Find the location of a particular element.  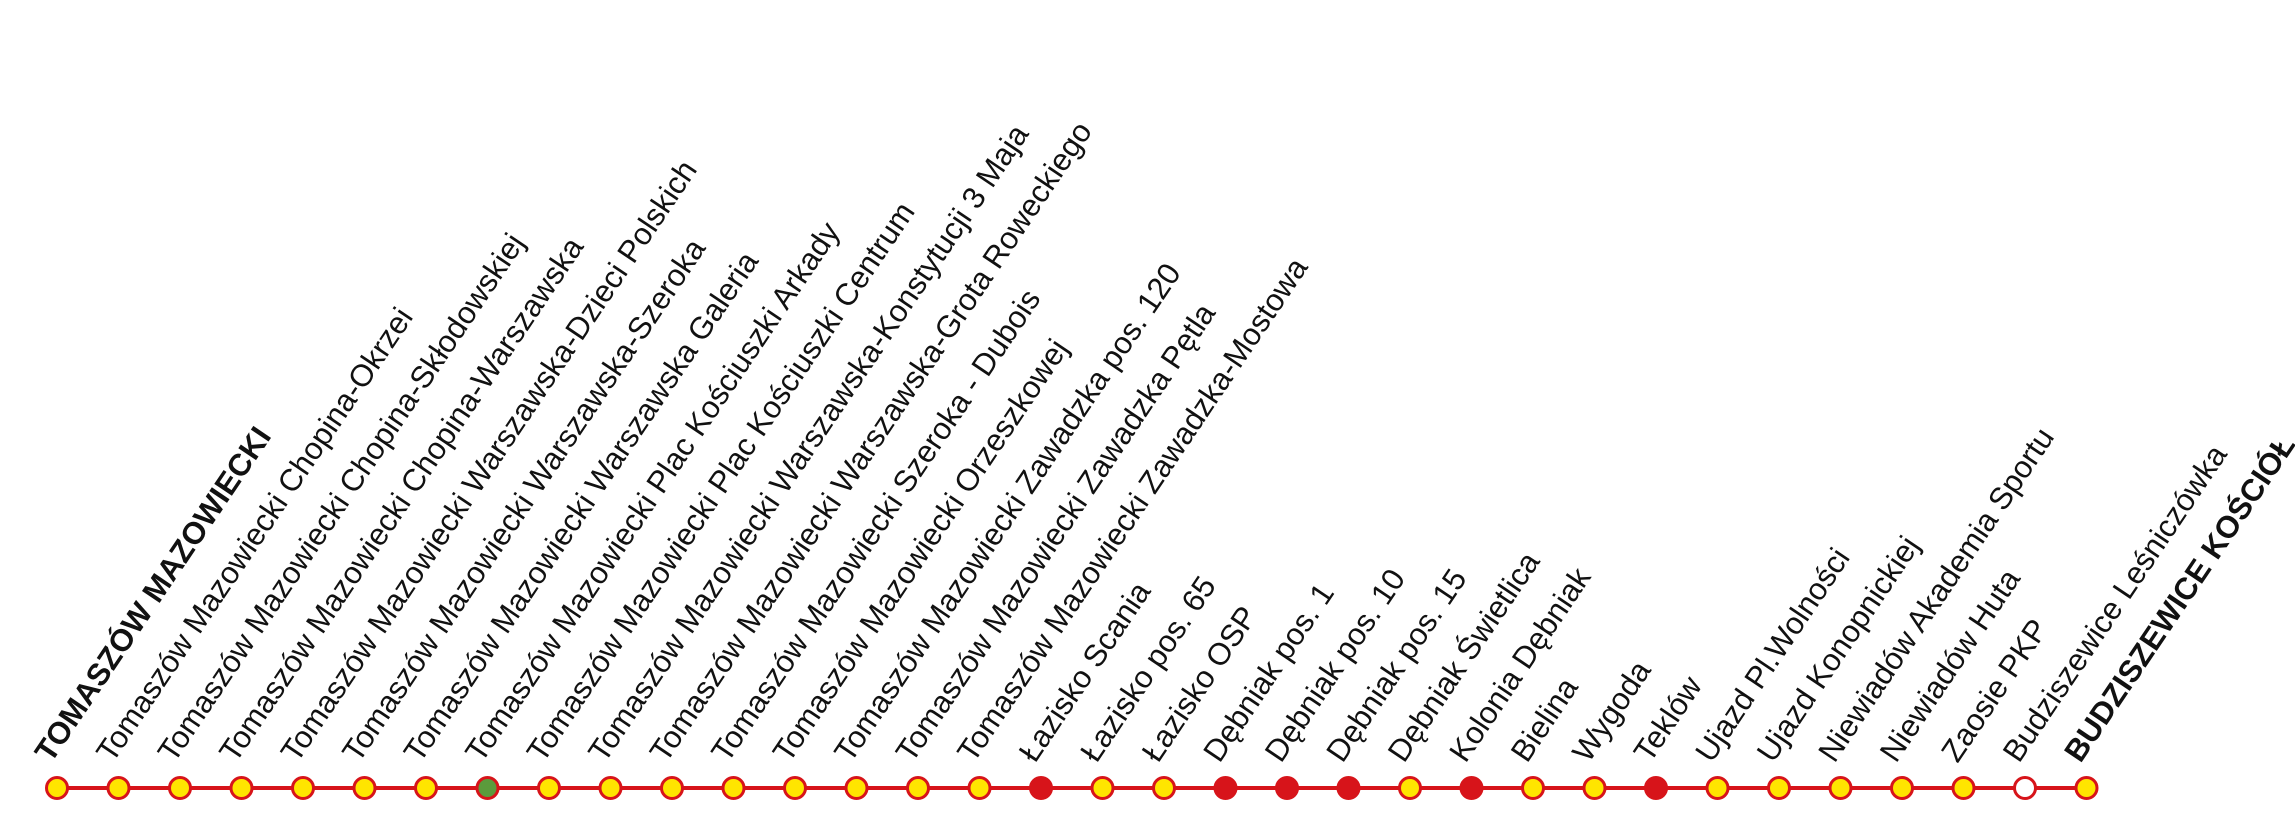

stop-name: BUDZISZEWICE KOŚCIÓŁ is located at coordinates (2175, 598).